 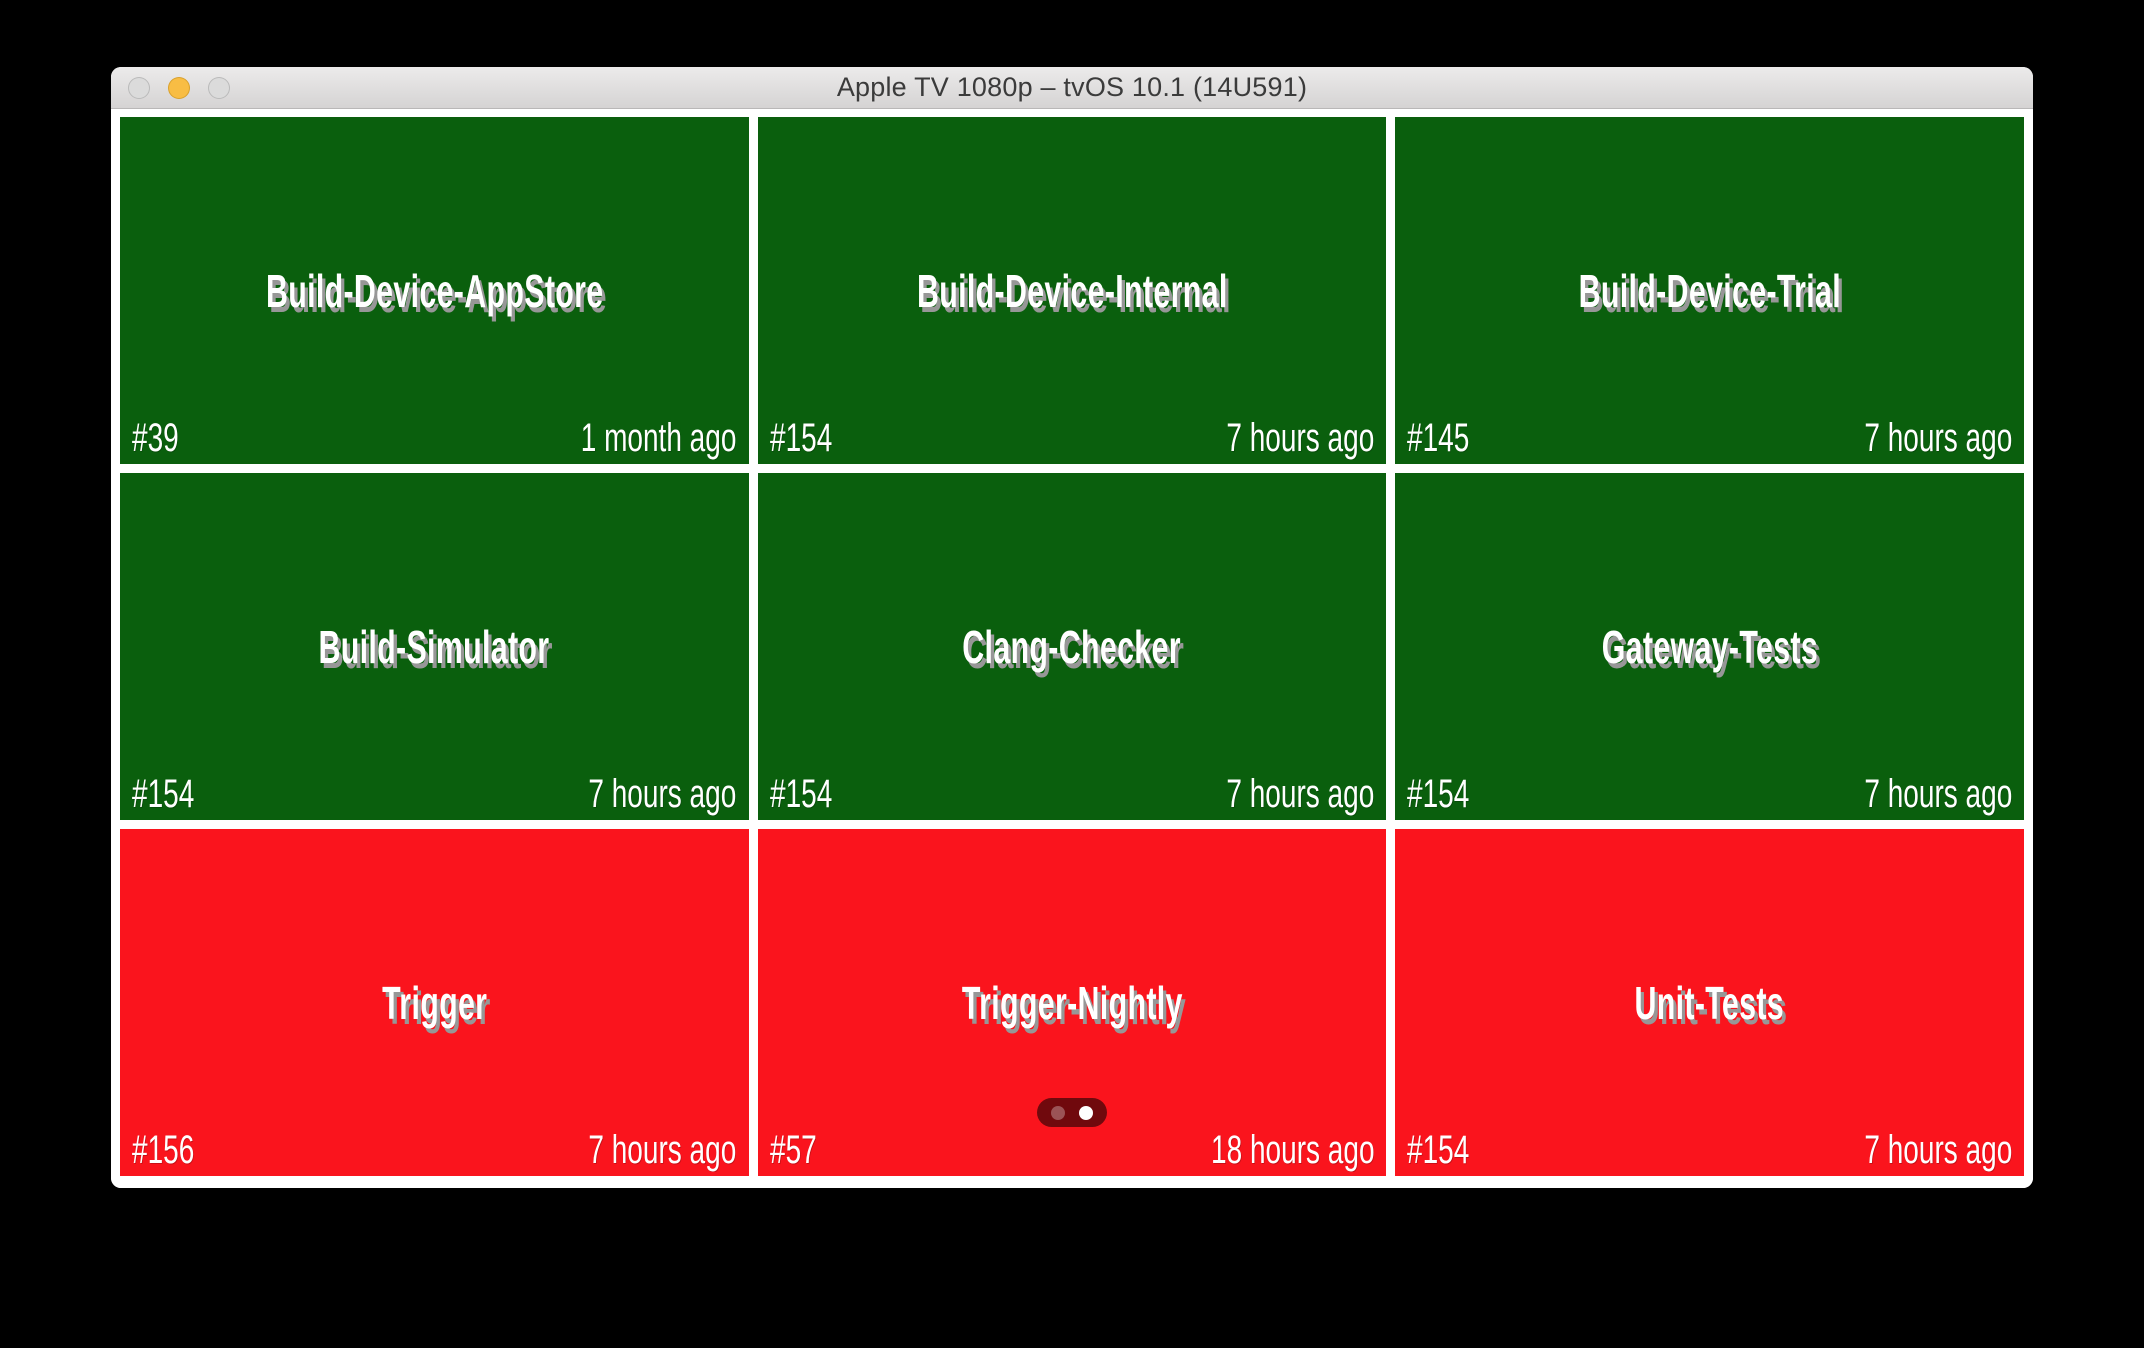 What do you see at coordinates (163, 1150) in the screenshot?
I see `build-number: #156` at bounding box center [163, 1150].